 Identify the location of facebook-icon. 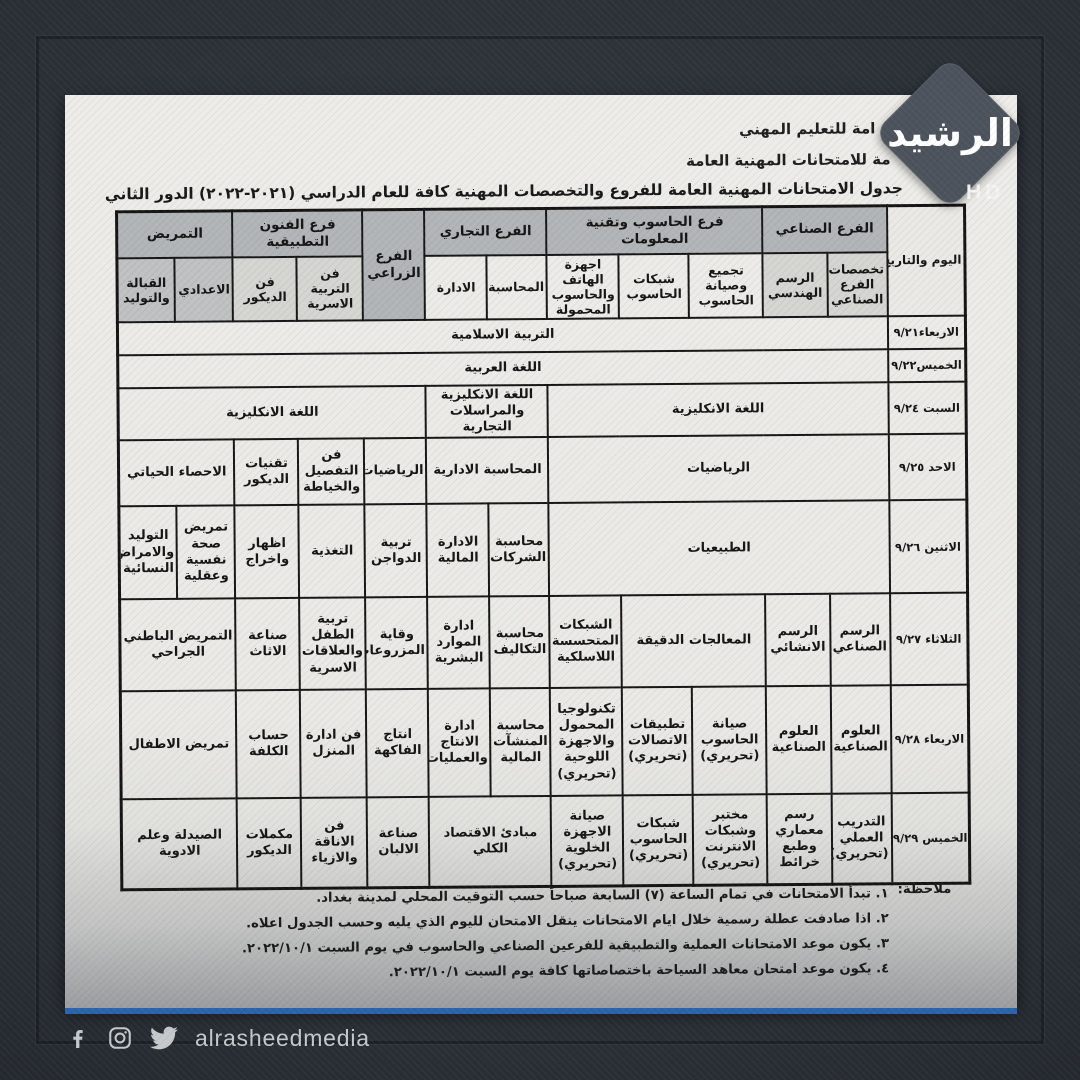
(78, 1038).